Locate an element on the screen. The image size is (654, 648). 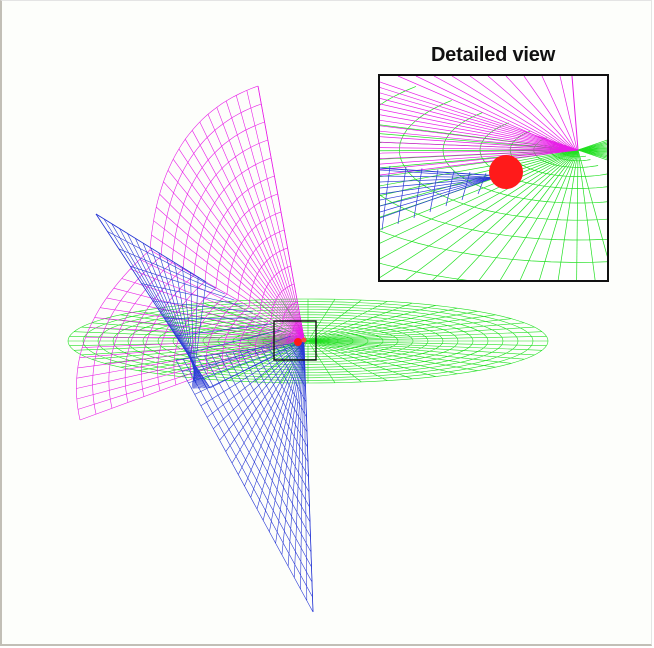
inset-intersection-point is located at coordinates (506, 172).